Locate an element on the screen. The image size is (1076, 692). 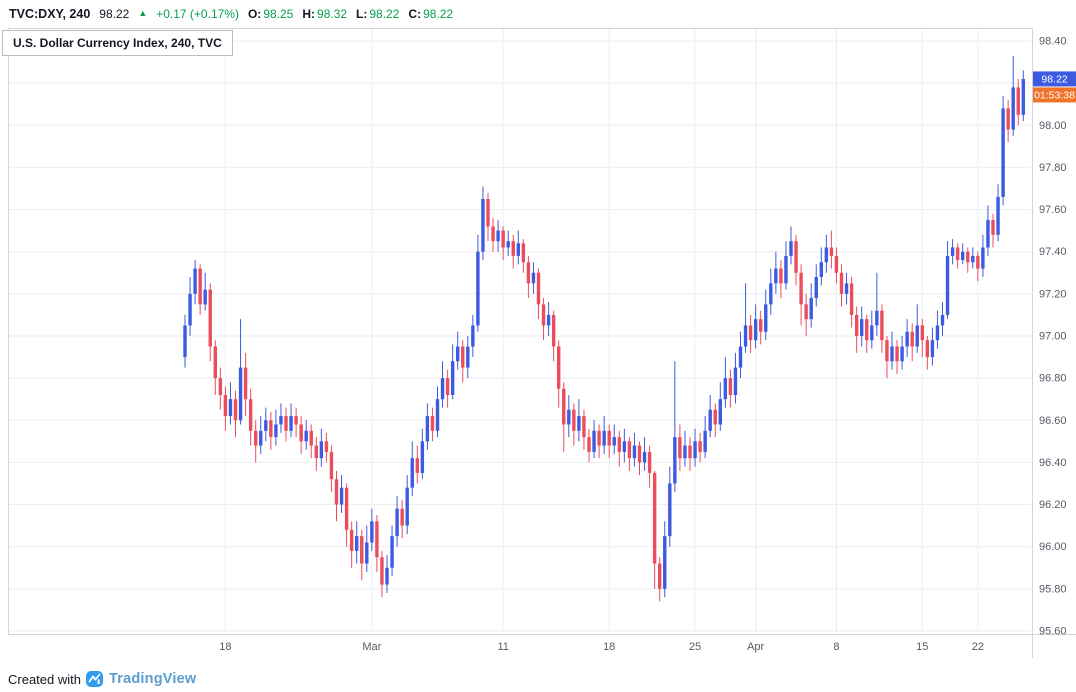
symbol-title: TVC:DXY, 240 is located at coordinates (50, 14).